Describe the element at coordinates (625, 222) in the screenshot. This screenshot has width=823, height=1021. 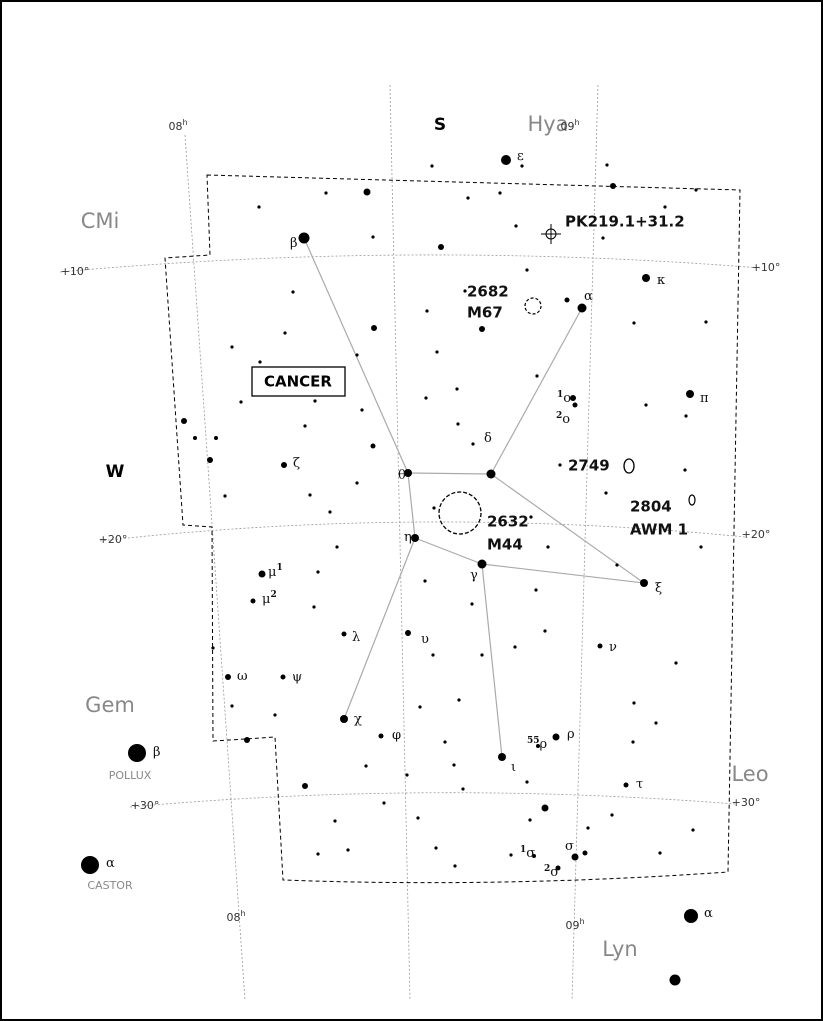
I see `object-label: PK219.1+31.2` at that location.